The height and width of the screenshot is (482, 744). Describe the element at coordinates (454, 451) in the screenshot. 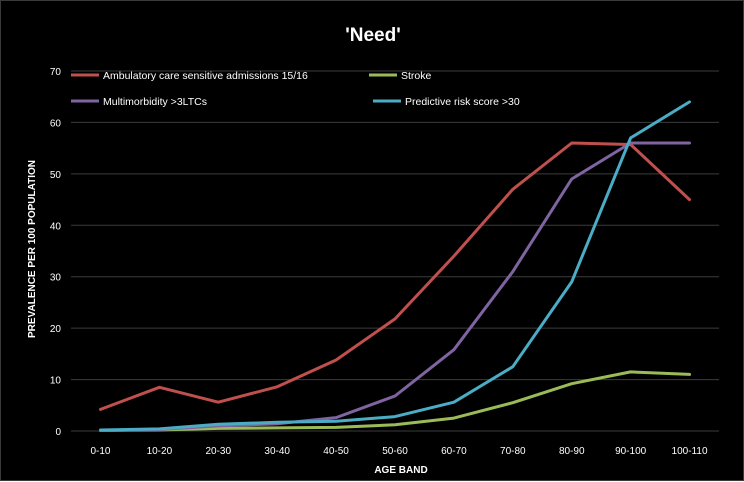

I see `x-tick-label: 60-70` at that location.